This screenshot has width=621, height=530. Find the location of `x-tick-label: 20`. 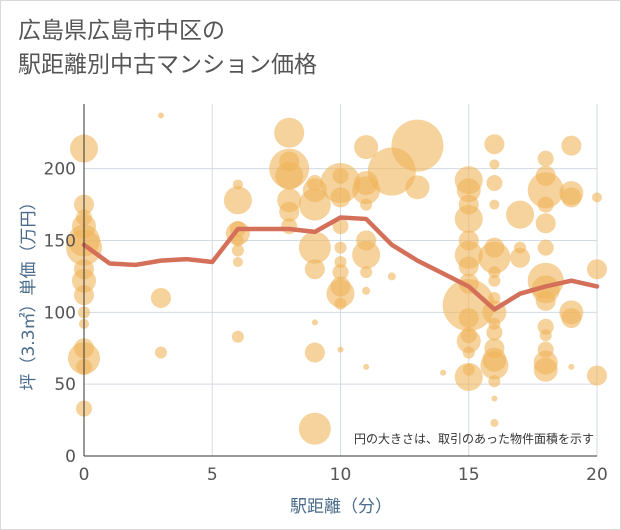

x-tick-label: 20 is located at coordinates (597, 475).